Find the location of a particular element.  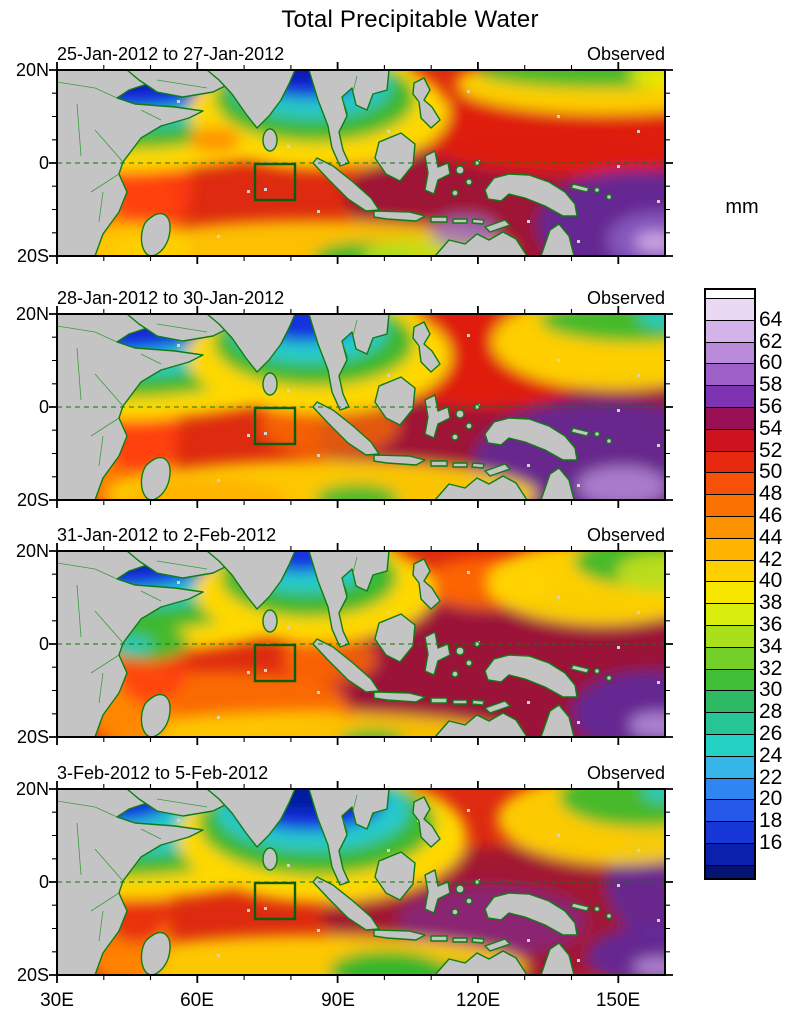

lat-label-20n-panel-4: 20N is located at coordinates (32, 789).